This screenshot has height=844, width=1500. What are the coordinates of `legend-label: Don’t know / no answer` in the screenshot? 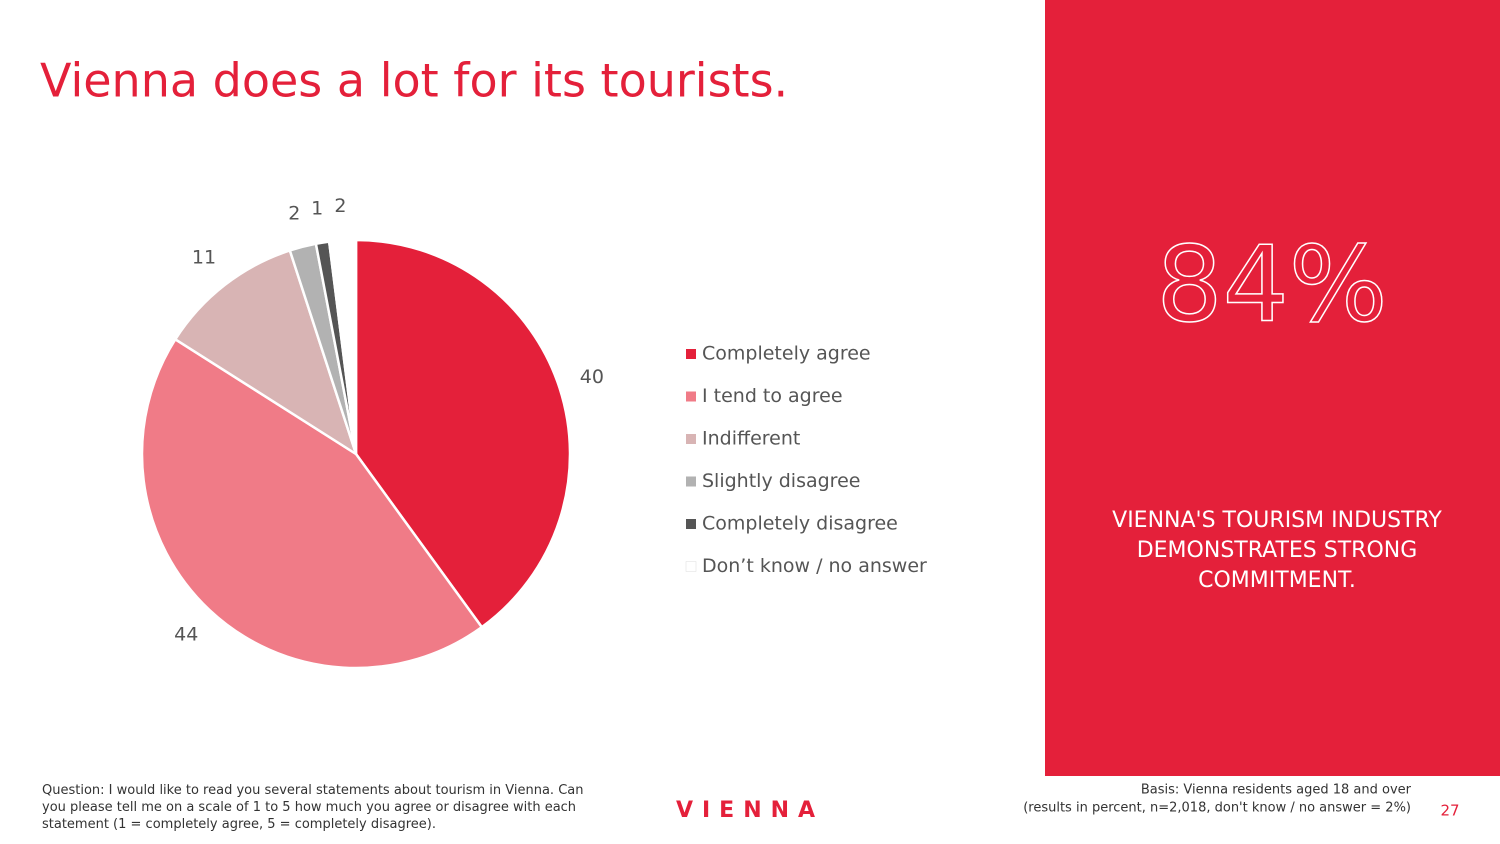 It's located at (814, 566).